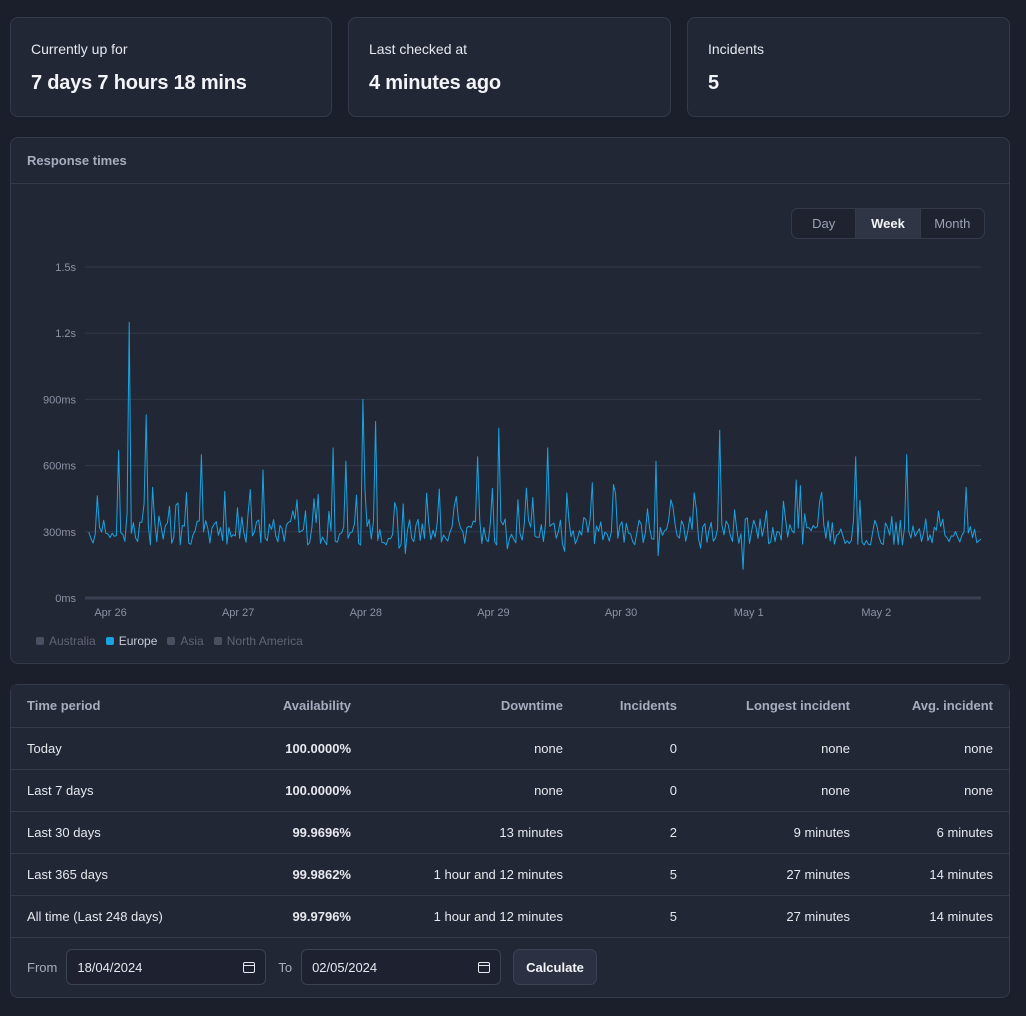 Image resolution: width=1026 pixels, height=1016 pixels. I want to click on y-tick-label: 1.2s, so click(65, 334).